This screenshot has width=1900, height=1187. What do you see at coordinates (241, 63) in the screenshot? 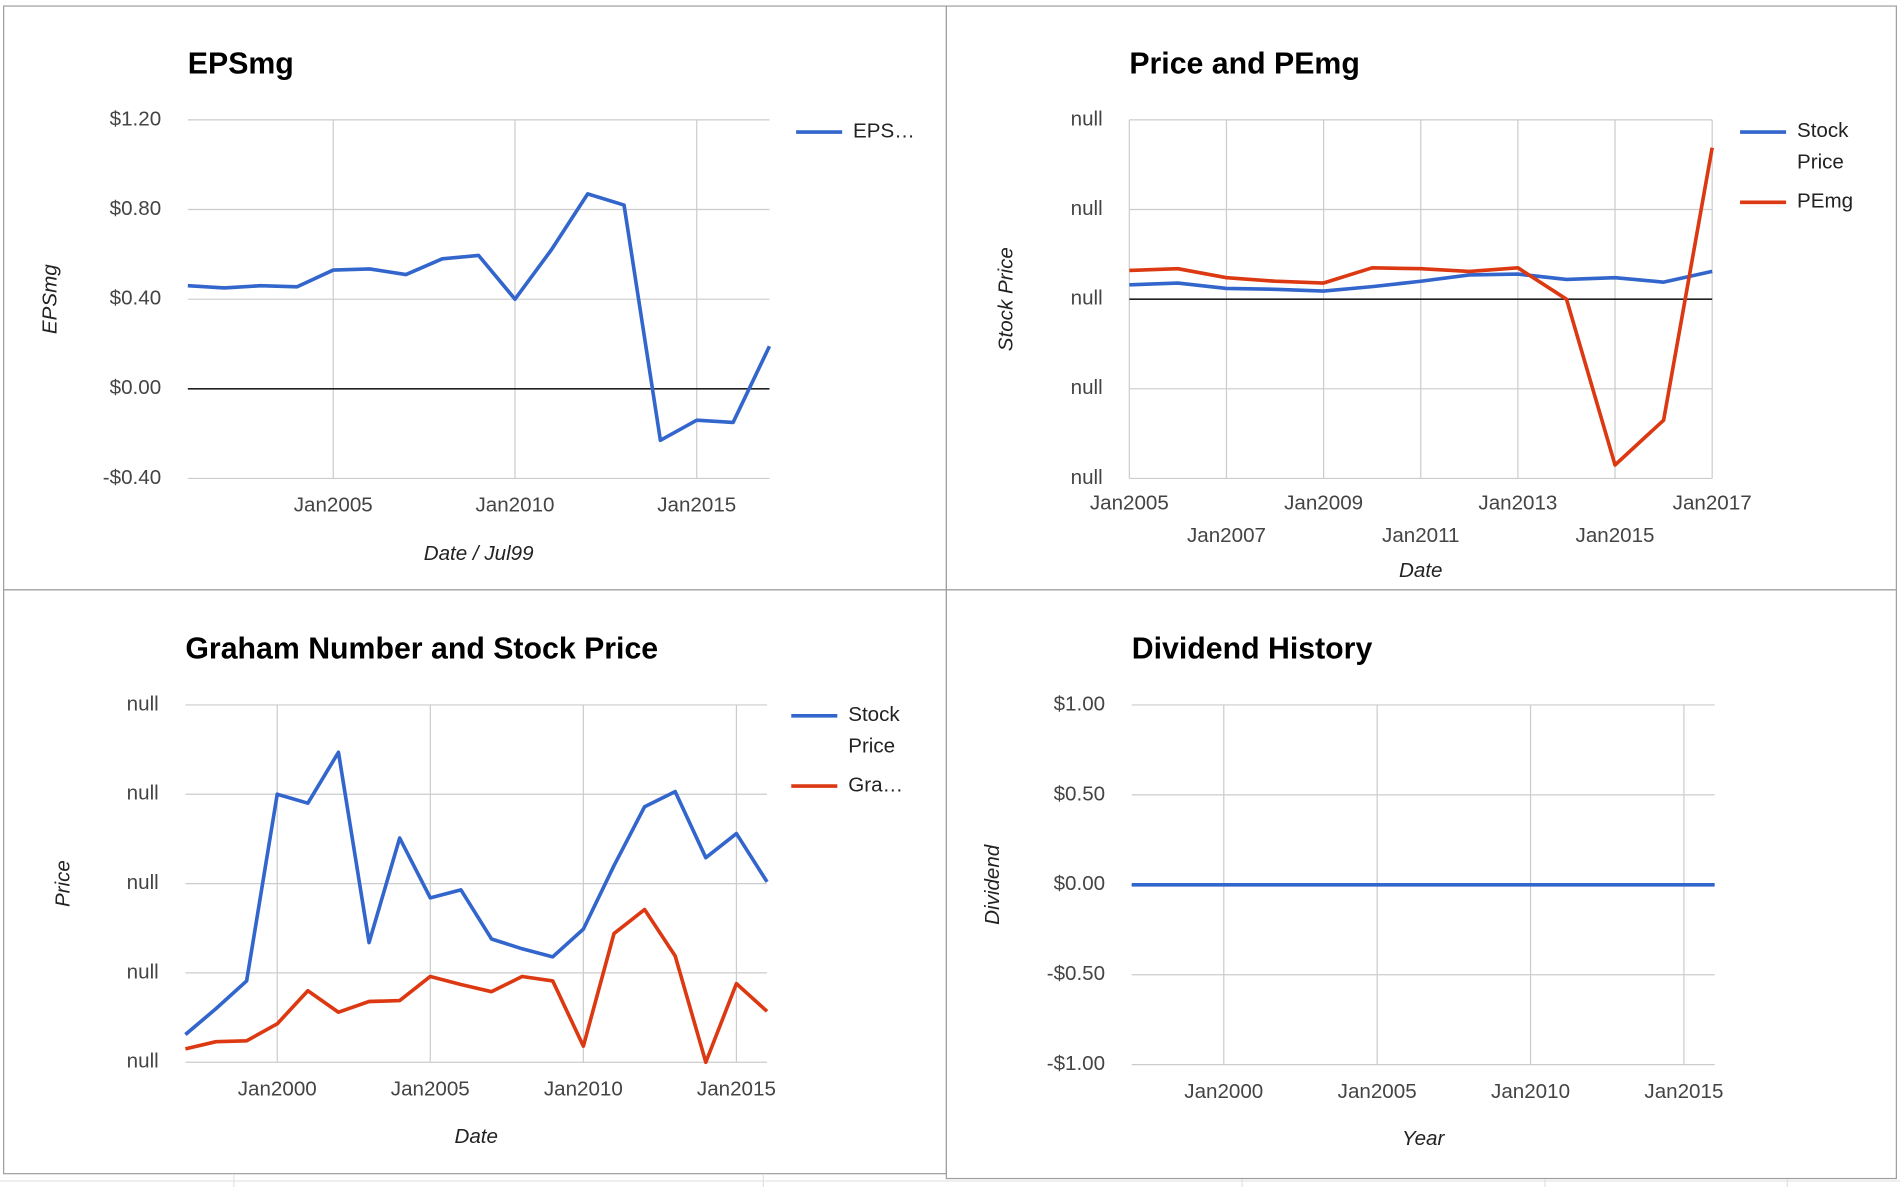
I see `chart-title: EPSmg` at bounding box center [241, 63].